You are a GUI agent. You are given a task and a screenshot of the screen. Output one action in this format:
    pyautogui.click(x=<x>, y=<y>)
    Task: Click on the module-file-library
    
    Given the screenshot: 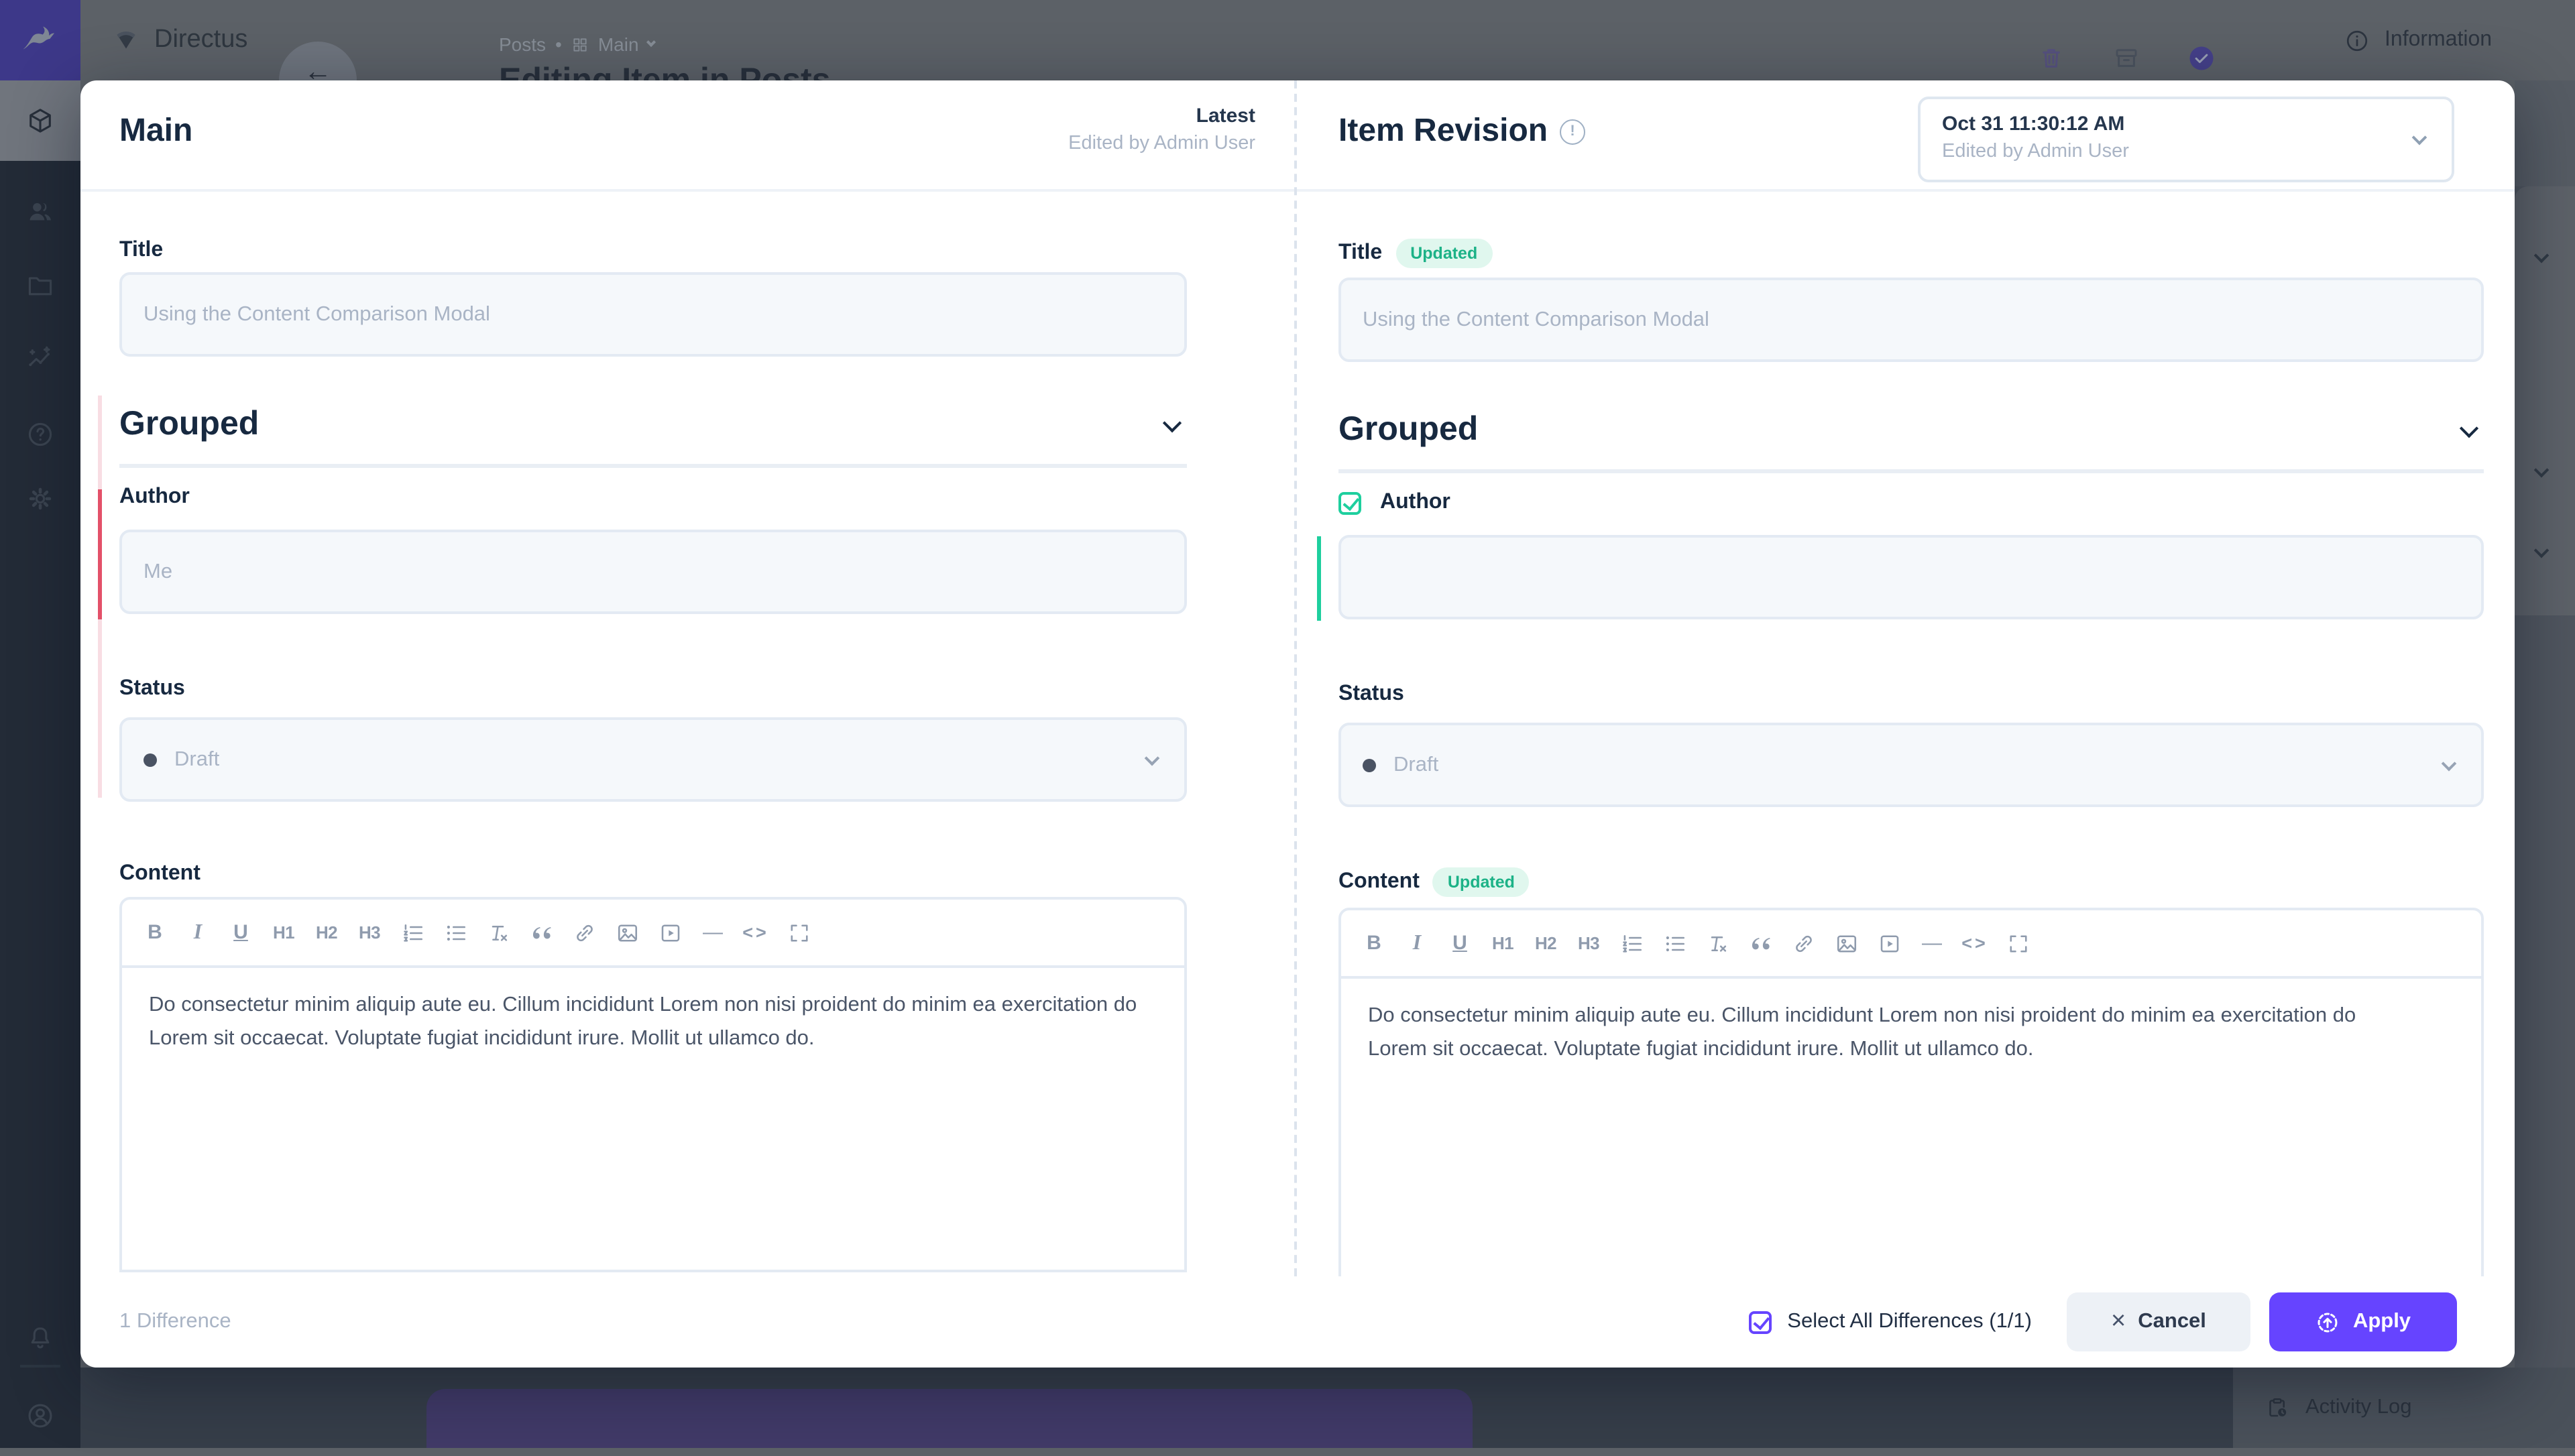 What is the action you would take?
    pyautogui.click(x=40, y=285)
    